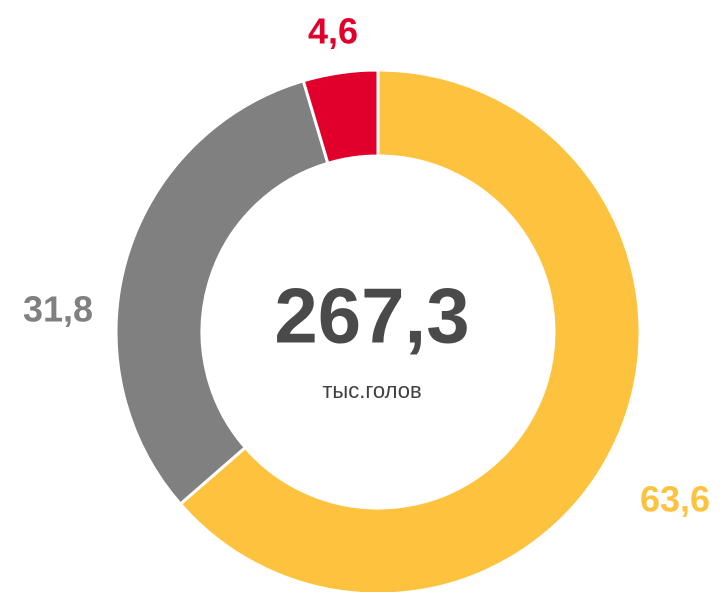  I want to click on center-unit: тыс.голов, so click(371, 390).